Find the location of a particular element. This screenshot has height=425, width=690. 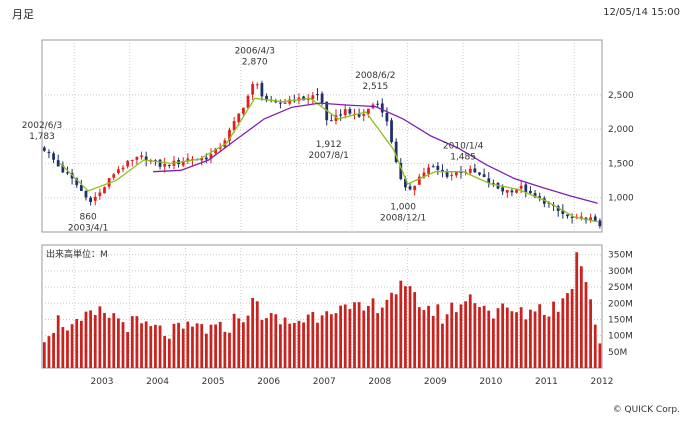

price-y-tick-label: 1,500 is located at coordinates (621, 164).